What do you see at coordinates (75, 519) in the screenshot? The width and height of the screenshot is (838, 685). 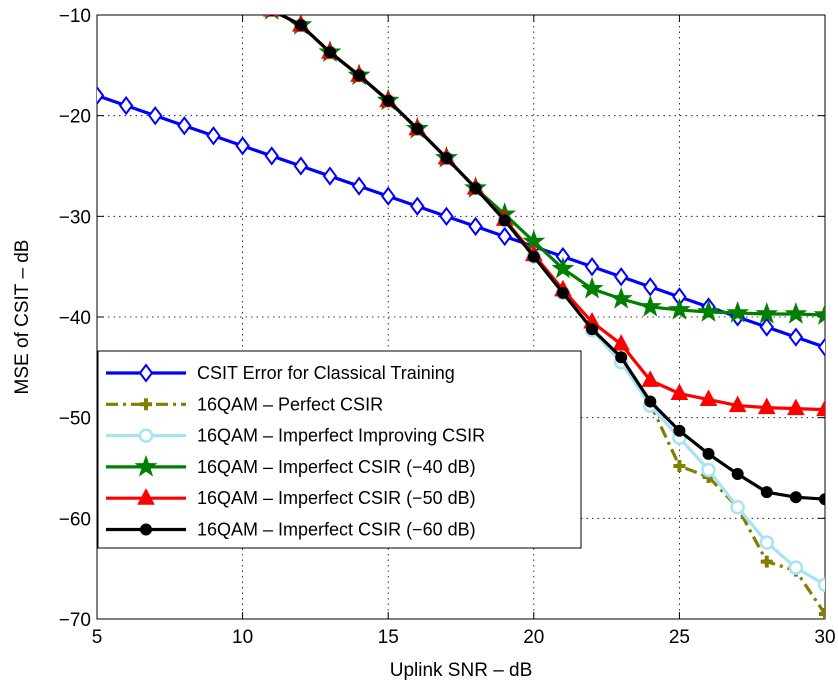 I see `y-tick-label: −60` at bounding box center [75, 519].